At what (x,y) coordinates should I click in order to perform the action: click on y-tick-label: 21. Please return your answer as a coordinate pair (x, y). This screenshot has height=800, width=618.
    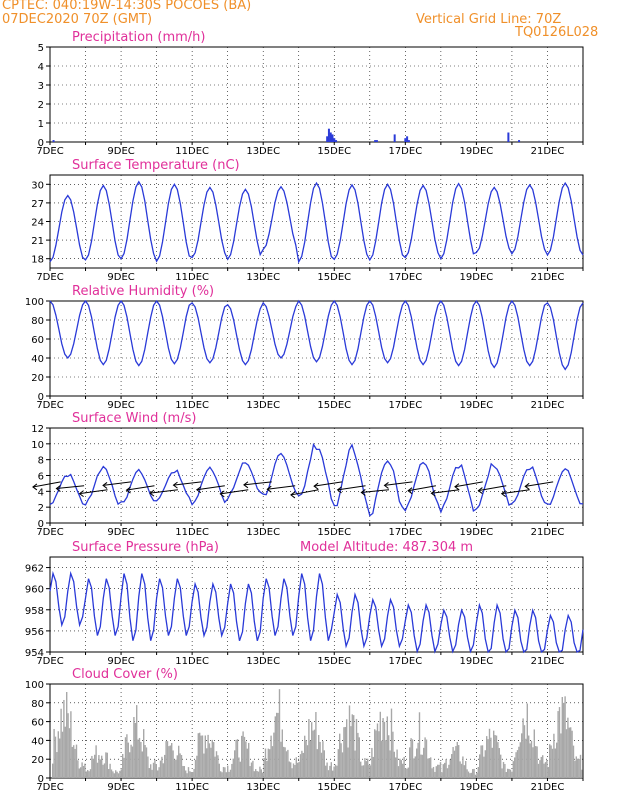
    Looking at the image, I should click on (37, 241).